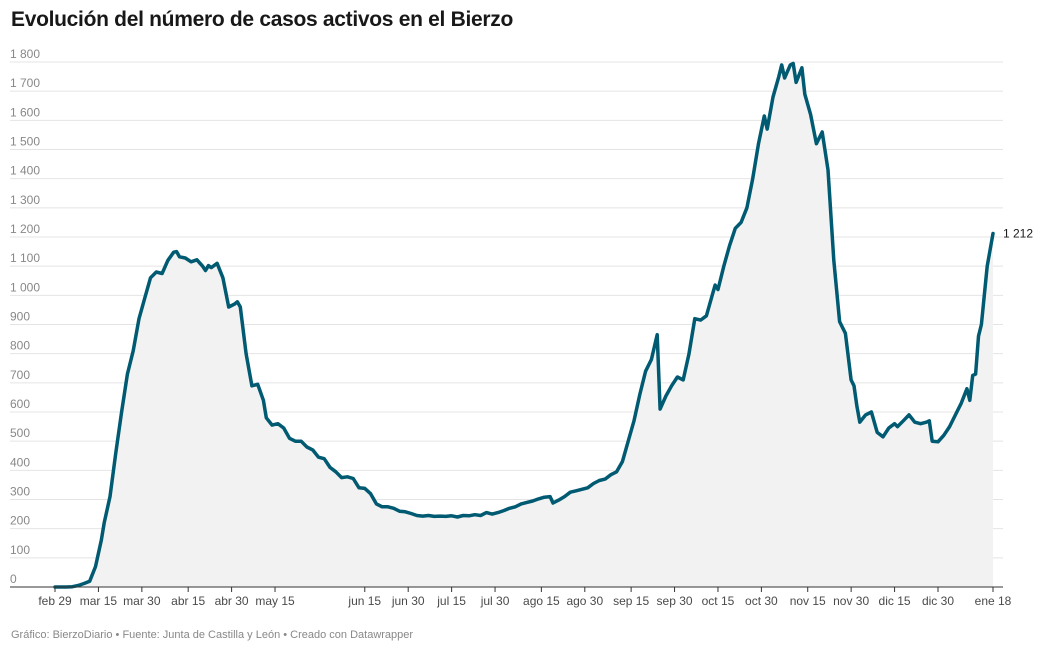  I want to click on x-tick-label: sep 15, so click(631, 601).